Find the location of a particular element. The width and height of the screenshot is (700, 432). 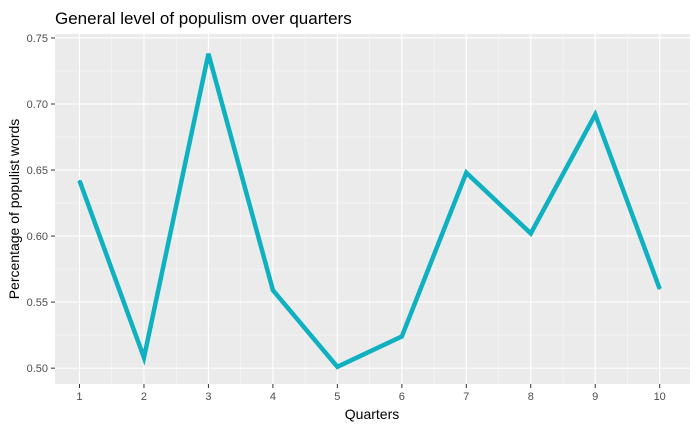

x-tick-label: 6 is located at coordinates (402, 397).